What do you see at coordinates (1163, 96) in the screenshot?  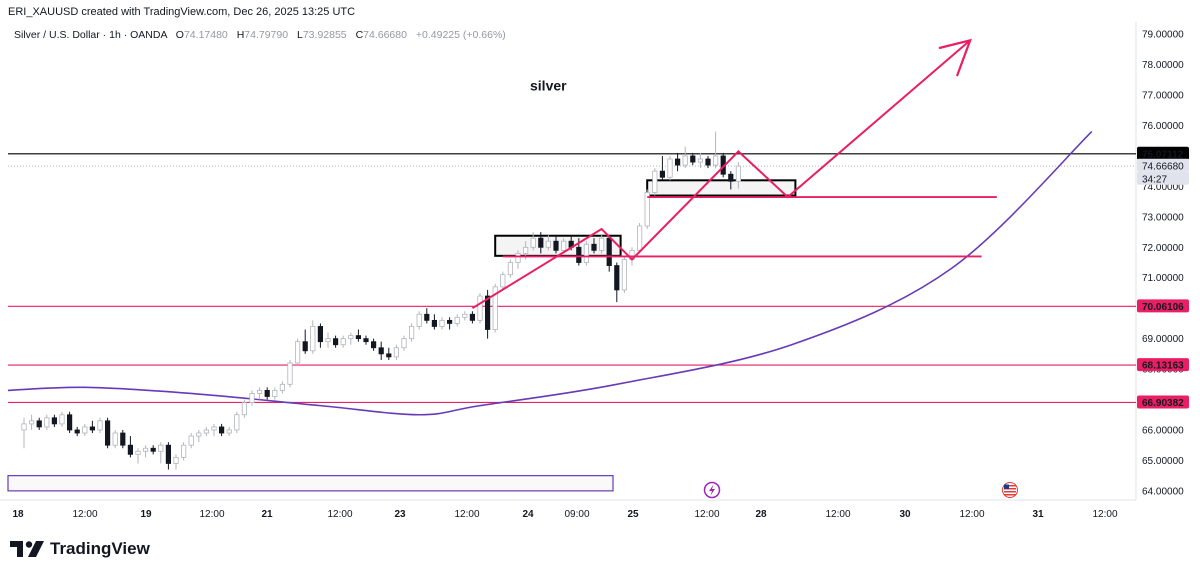 I see `y-tick-label: 77.00000` at bounding box center [1163, 96].